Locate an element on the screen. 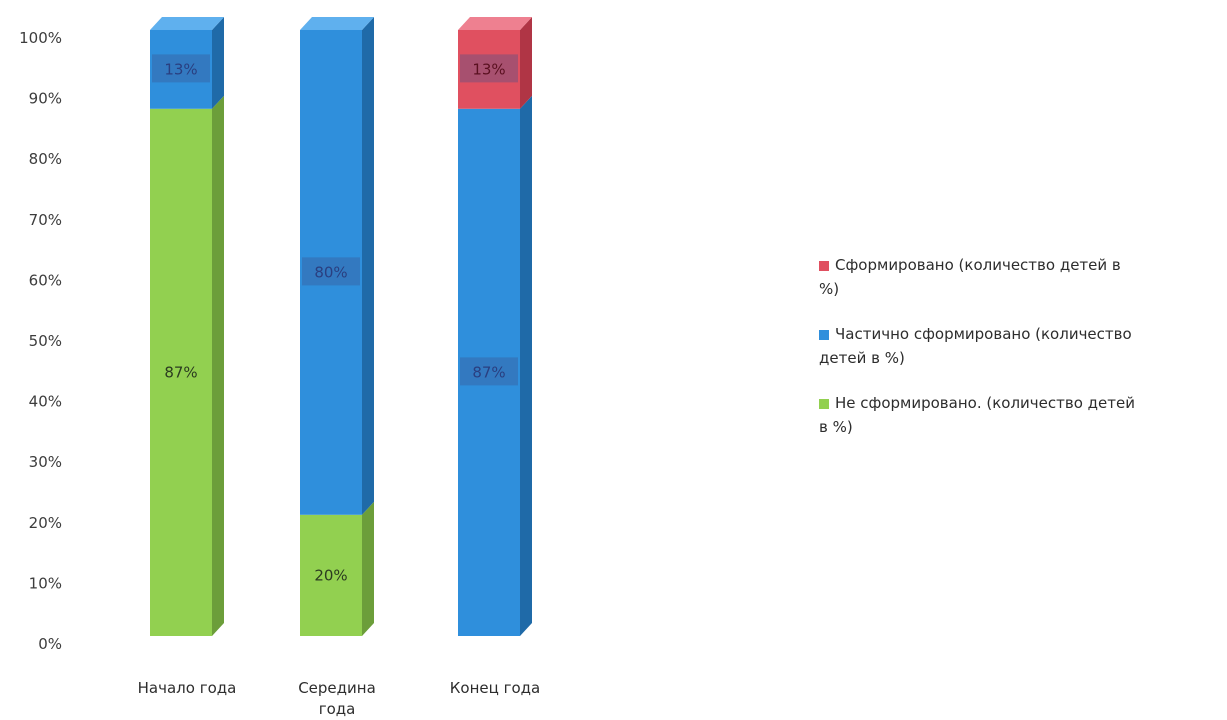 The width and height of the screenshot is (1227, 720). y-tick-label: 80% is located at coordinates (45, 159).